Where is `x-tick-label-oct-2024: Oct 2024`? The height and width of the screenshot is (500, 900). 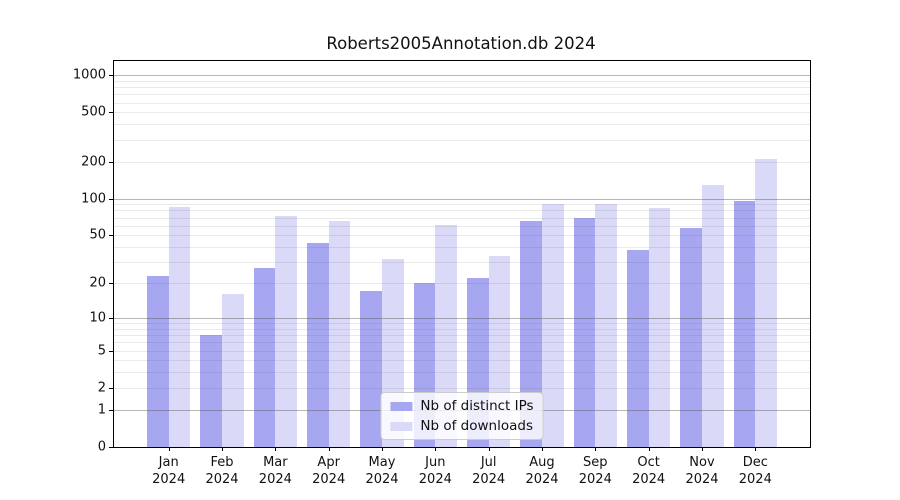
x-tick-label-oct-2024: Oct 2024 is located at coordinates (649, 471).